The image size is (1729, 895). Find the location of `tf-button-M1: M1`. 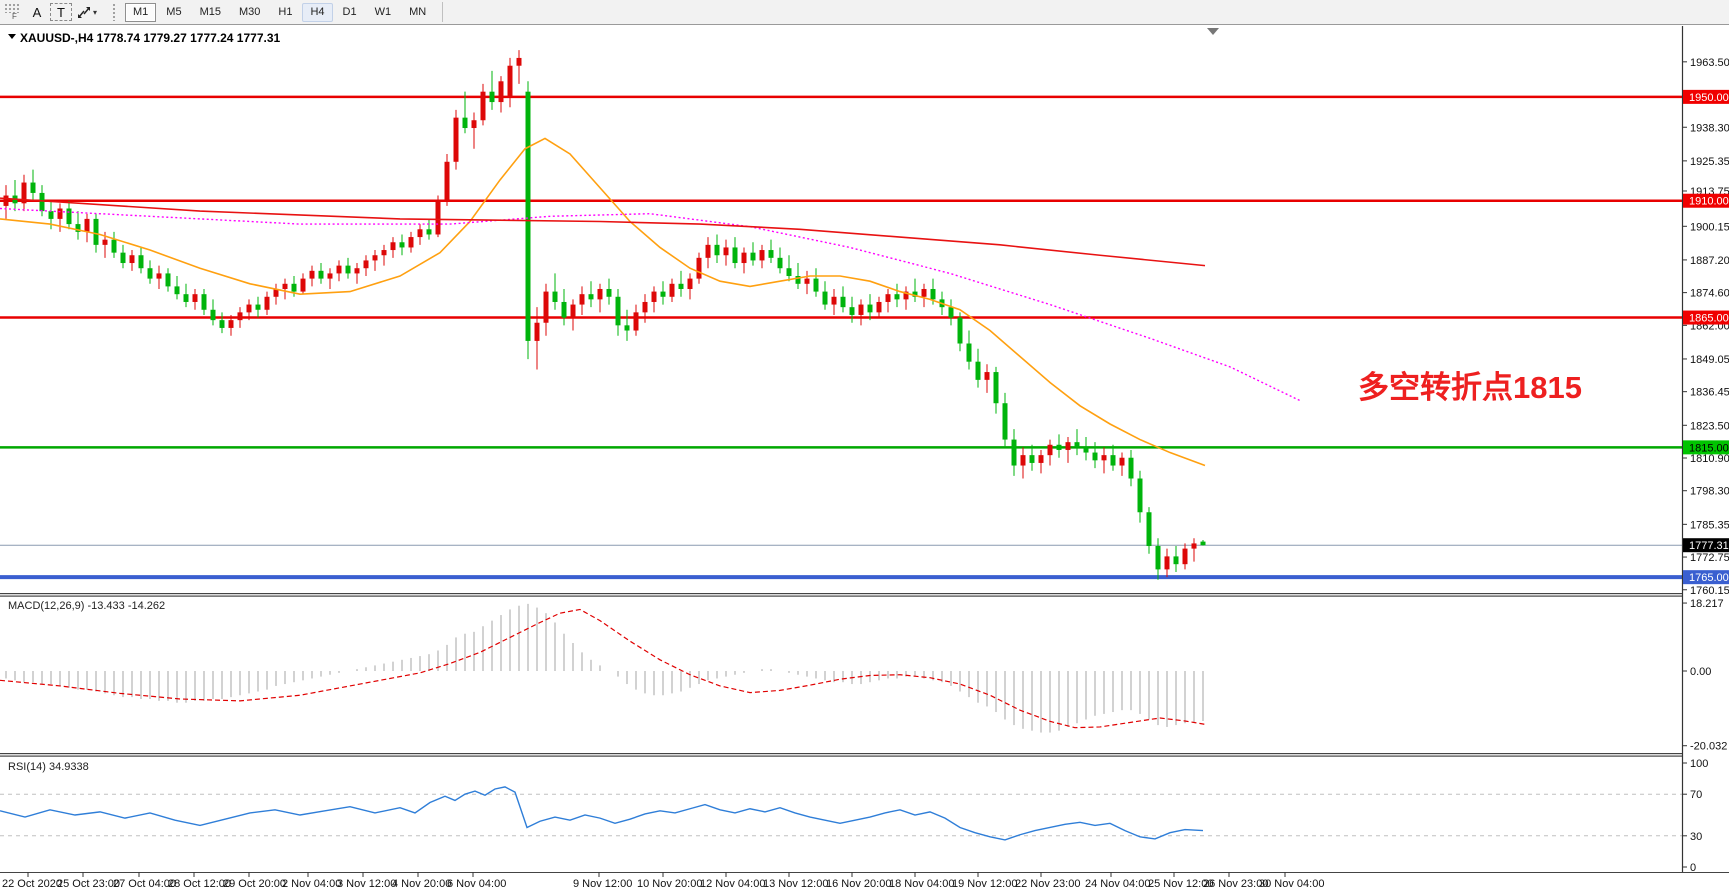

tf-button-M1: M1 is located at coordinates (141, 12).